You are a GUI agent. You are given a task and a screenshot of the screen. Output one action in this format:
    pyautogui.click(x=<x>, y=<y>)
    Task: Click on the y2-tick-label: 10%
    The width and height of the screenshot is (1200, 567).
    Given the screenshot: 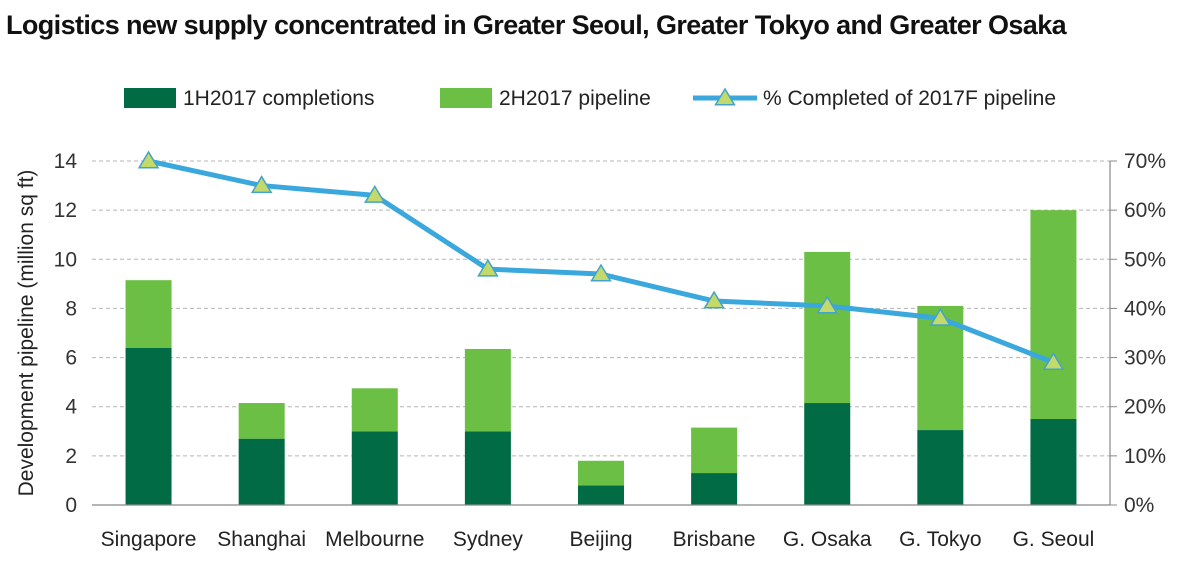 What is the action you would take?
    pyautogui.click(x=1145, y=456)
    